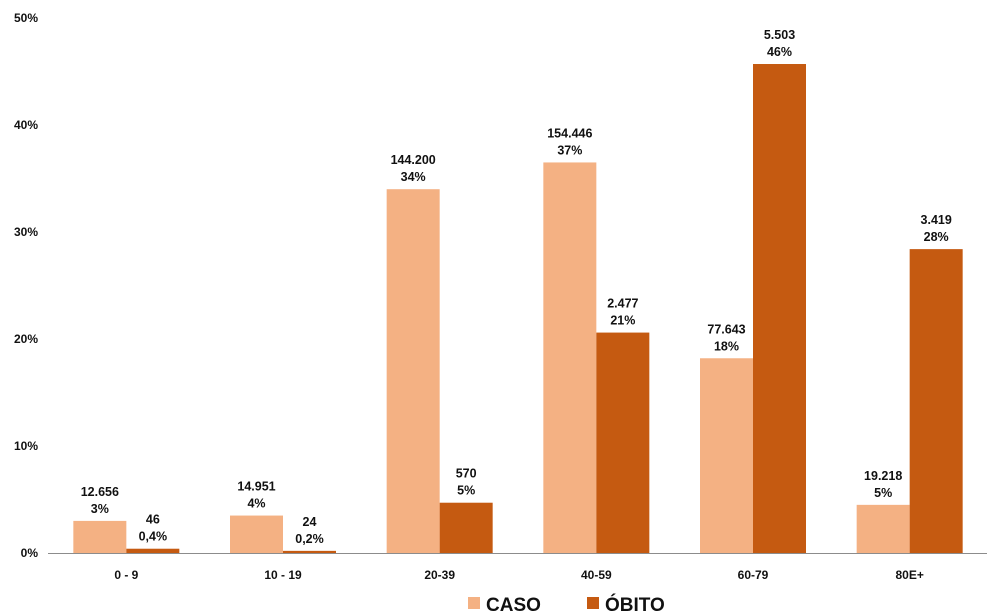  I want to click on x-tick-label: 20-39, so click(439, 575).